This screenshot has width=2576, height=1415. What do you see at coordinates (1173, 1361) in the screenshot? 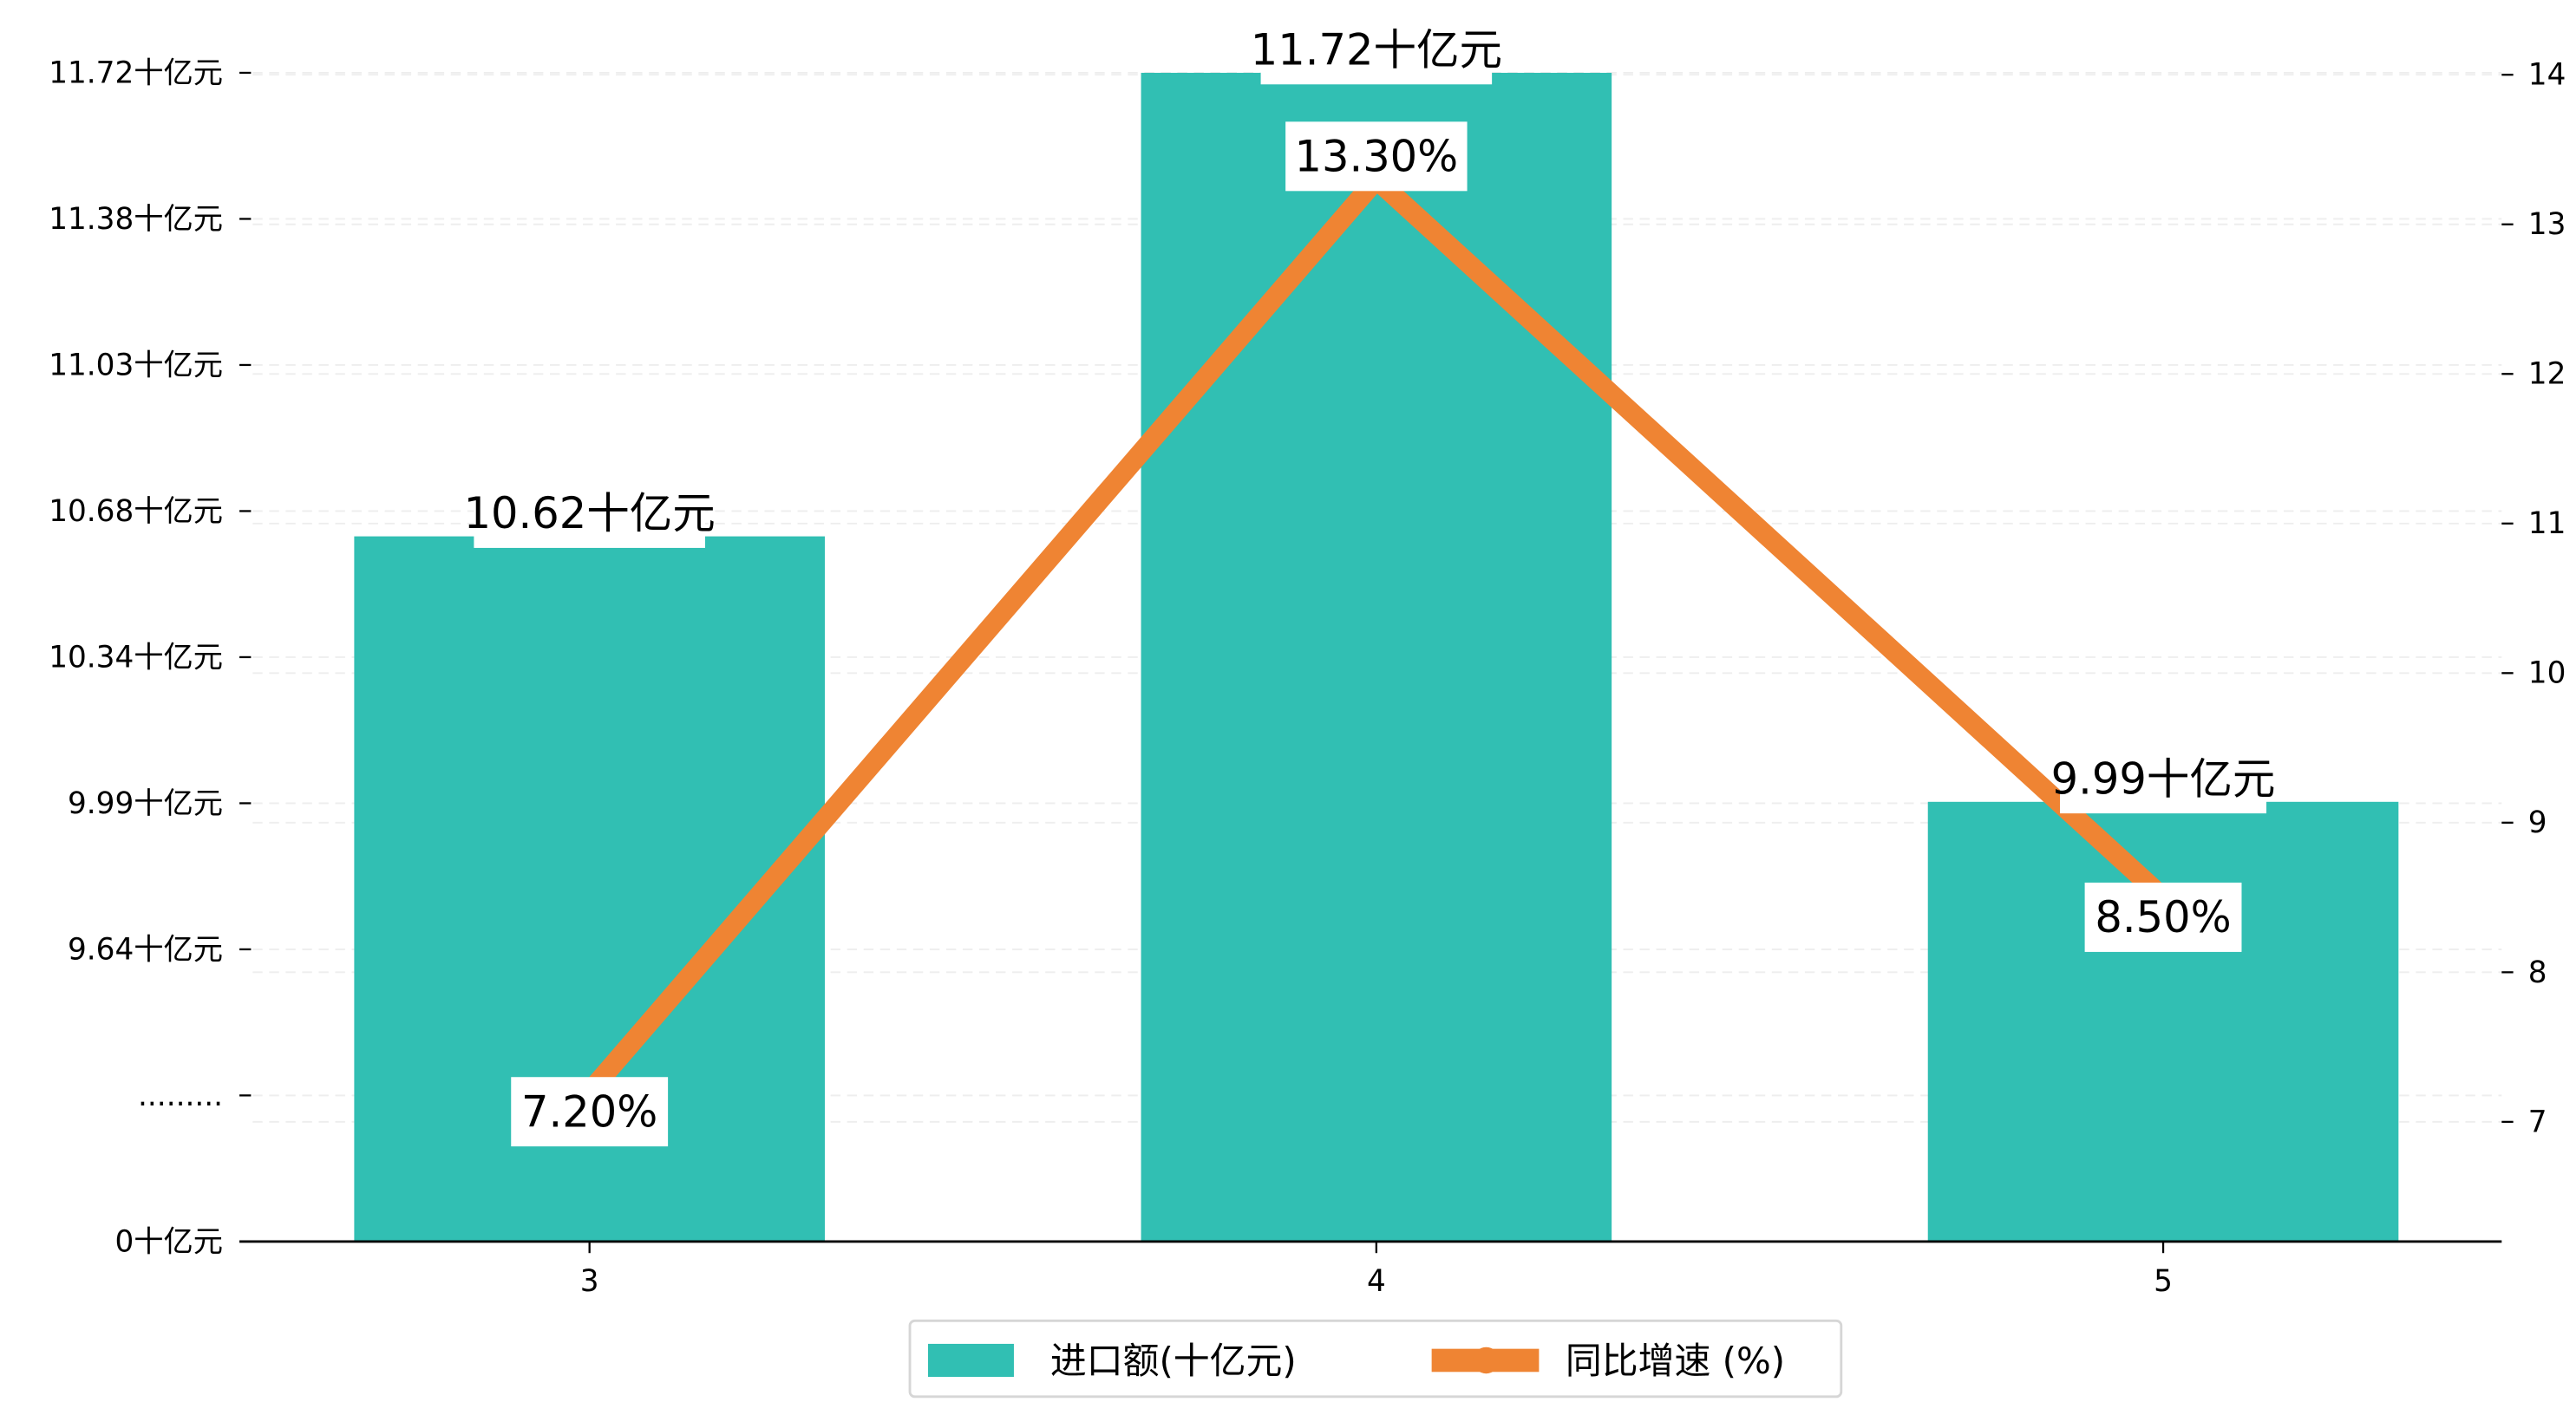
I see `legend-bar-label: 进口额(十亿元)` at bounding box center [1173, 1361].